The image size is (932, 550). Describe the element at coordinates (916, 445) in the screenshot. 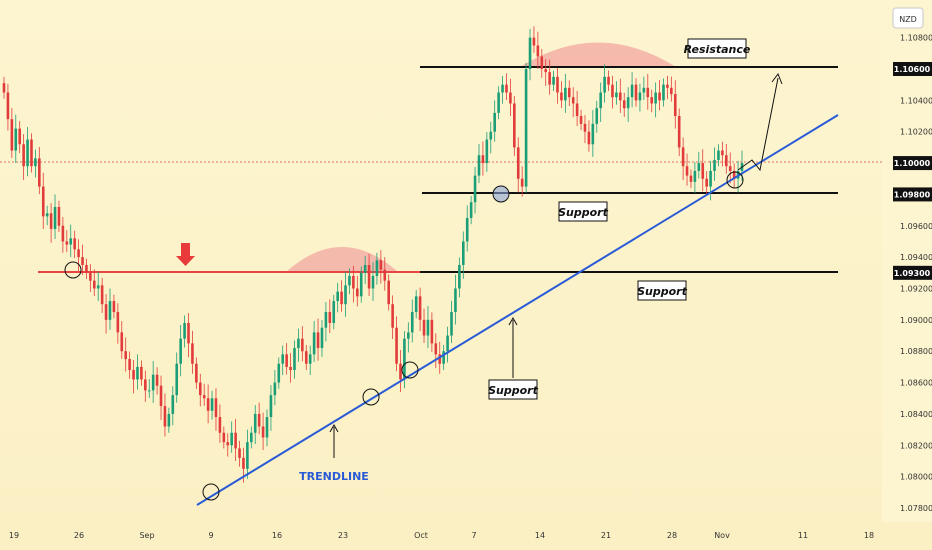

I see `price-tick-label: 1.08200` at that location.